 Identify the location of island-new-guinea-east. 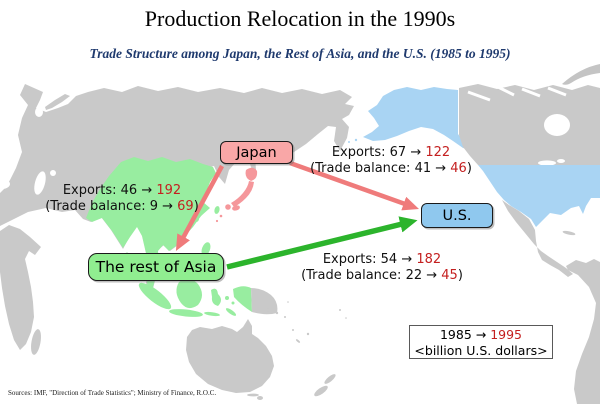
(264, 301).